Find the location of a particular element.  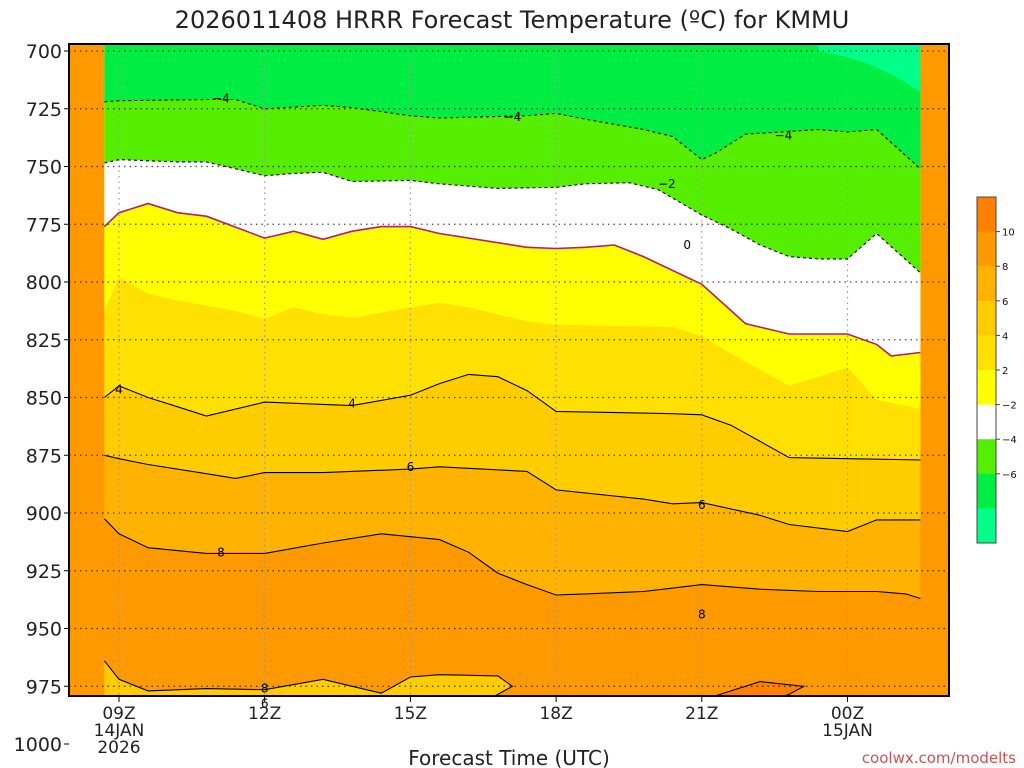

band-minus4 is located at coordinates (512, 106).